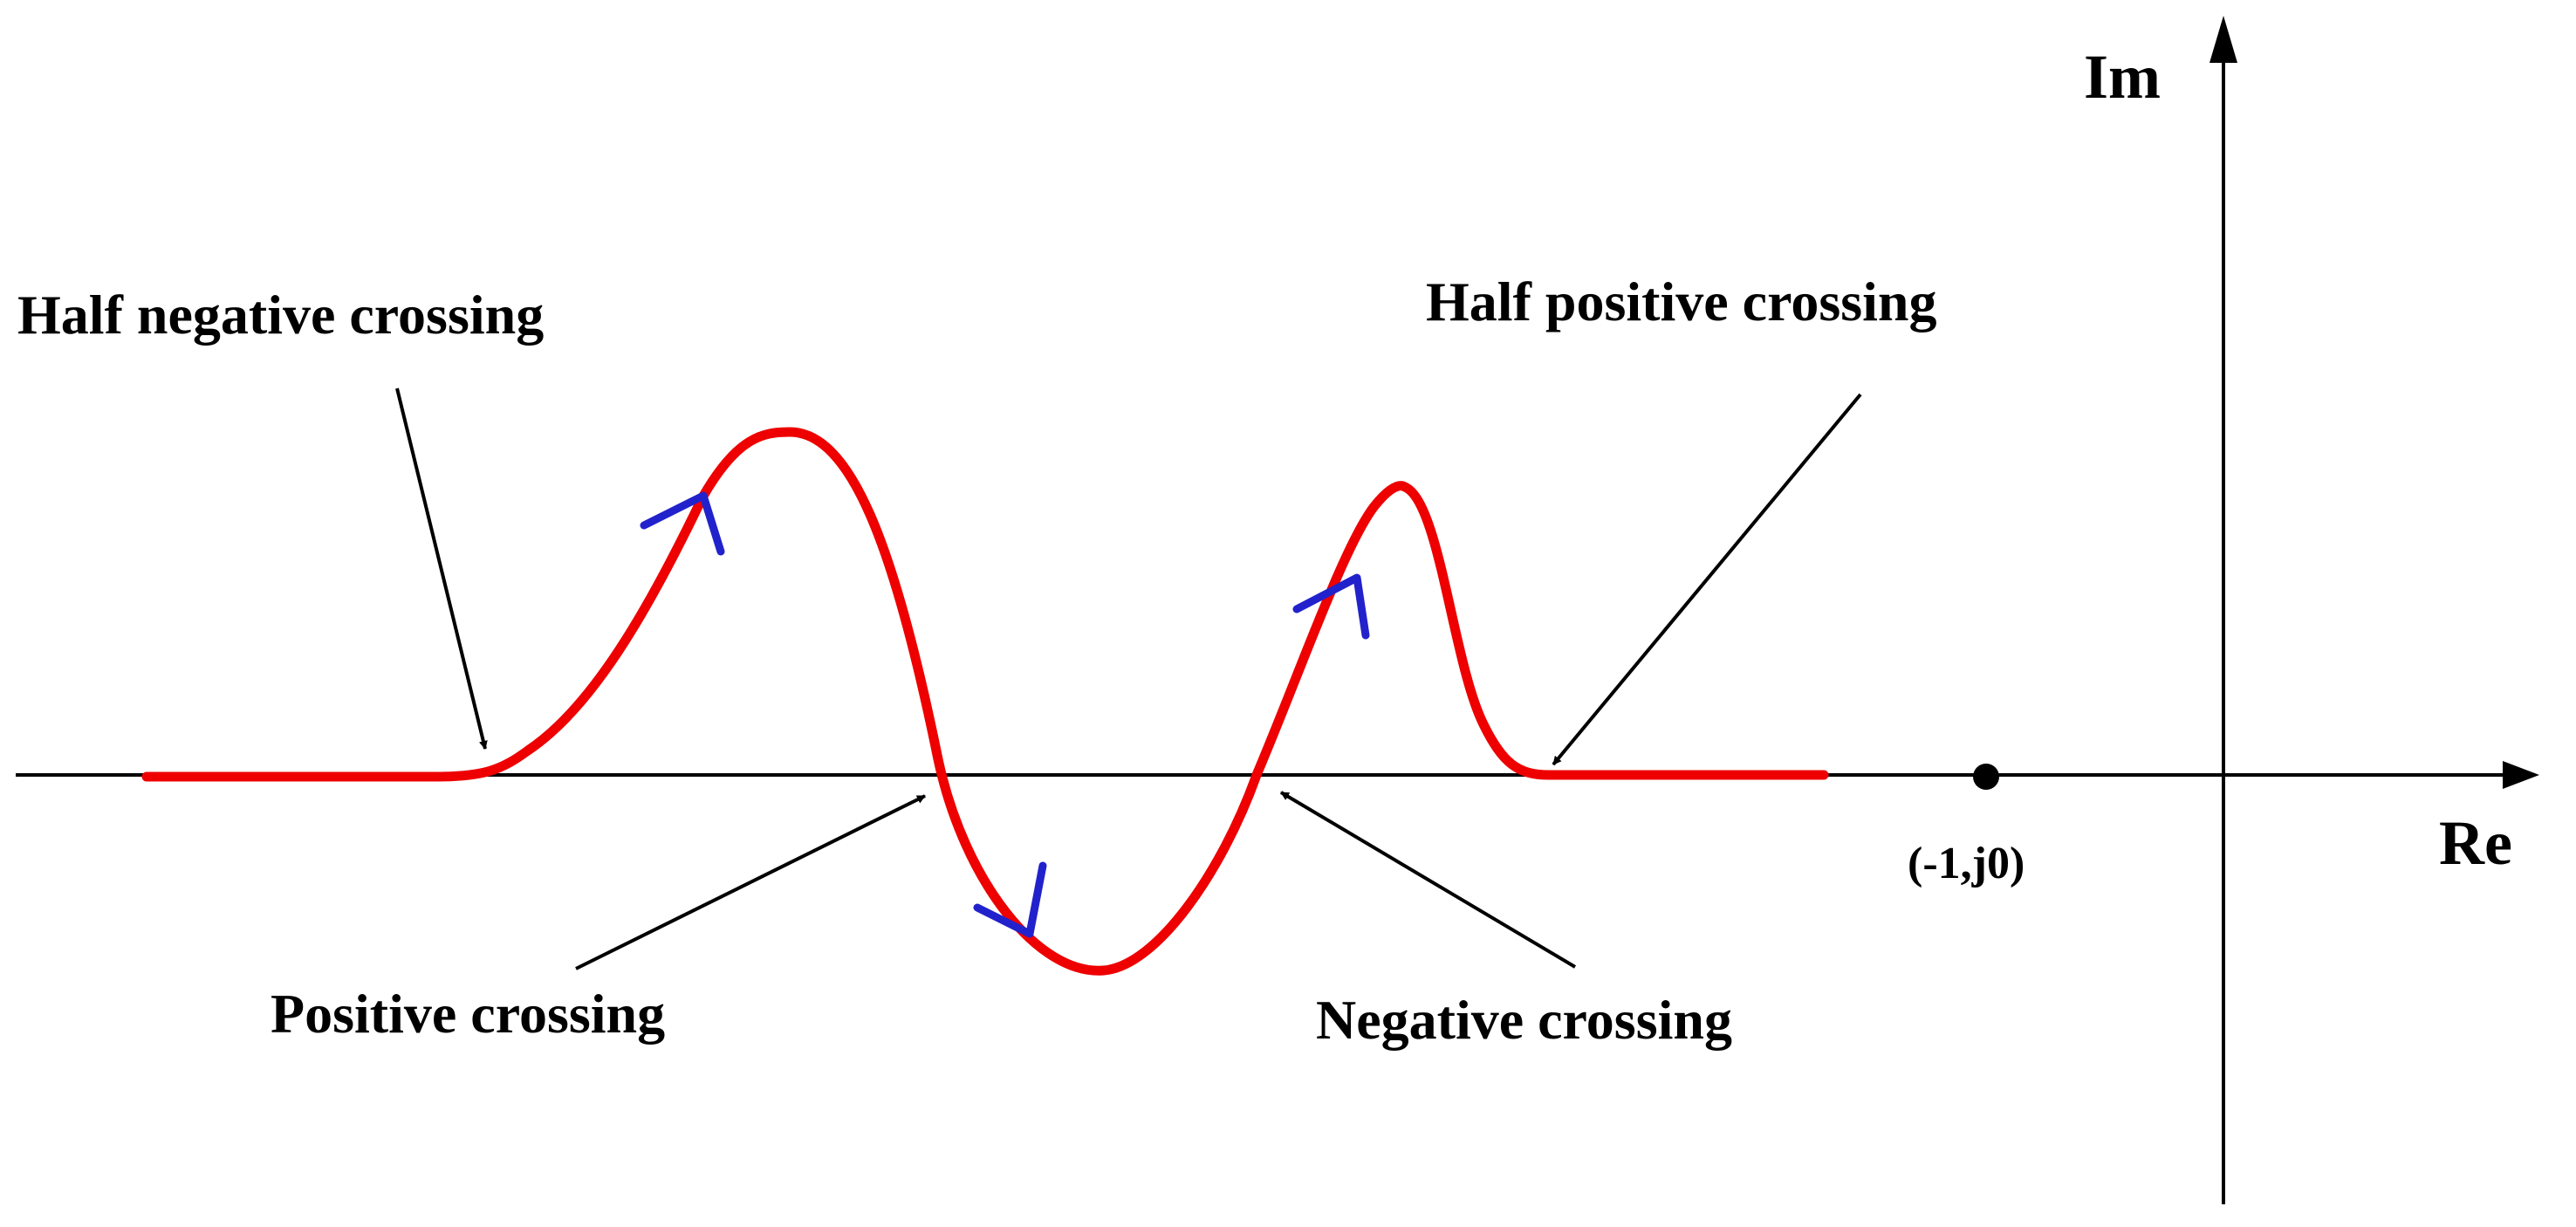  What do you see at coordinates (751, 882) in the screenshot?
I see `pointer-positive` at bounding box center [751, 882].